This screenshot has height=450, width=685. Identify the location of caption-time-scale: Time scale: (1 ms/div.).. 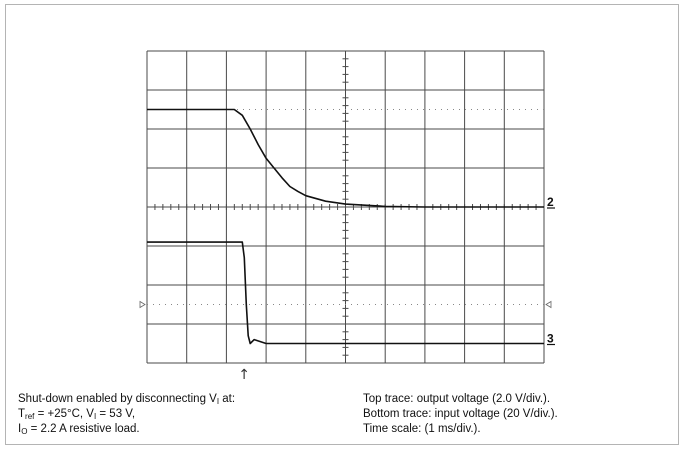
(422, 429).